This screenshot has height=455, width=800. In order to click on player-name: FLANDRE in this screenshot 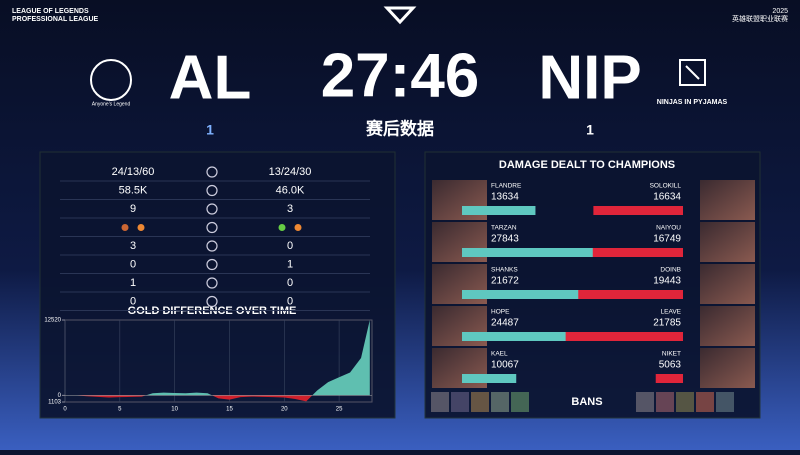, I will do `click(506, 186)`.